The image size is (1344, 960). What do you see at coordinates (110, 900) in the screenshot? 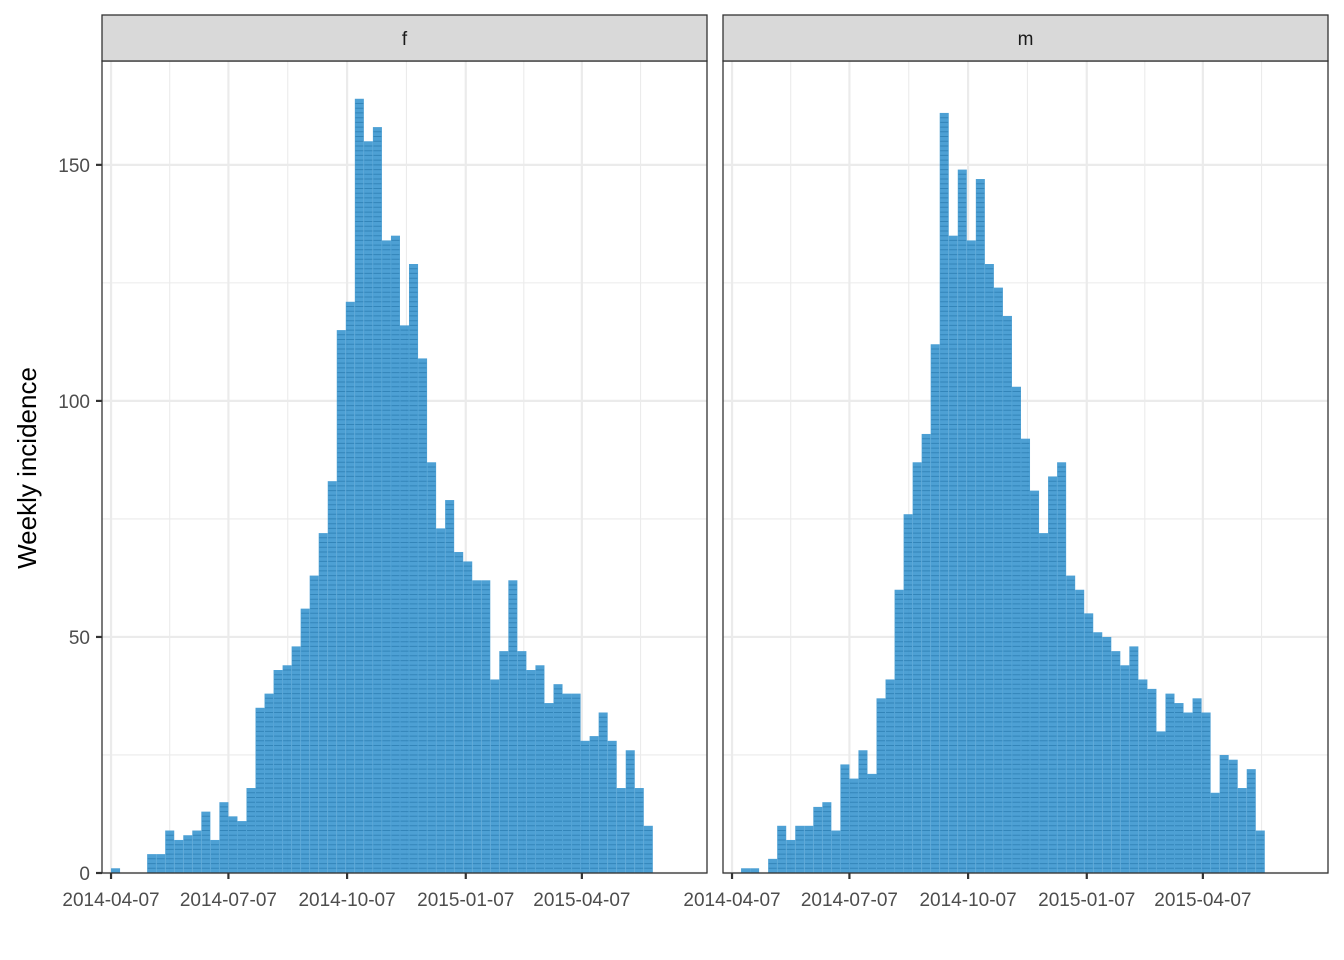
I see `x-tick-label: 2014-04-07` at bounding box center [110, 900].